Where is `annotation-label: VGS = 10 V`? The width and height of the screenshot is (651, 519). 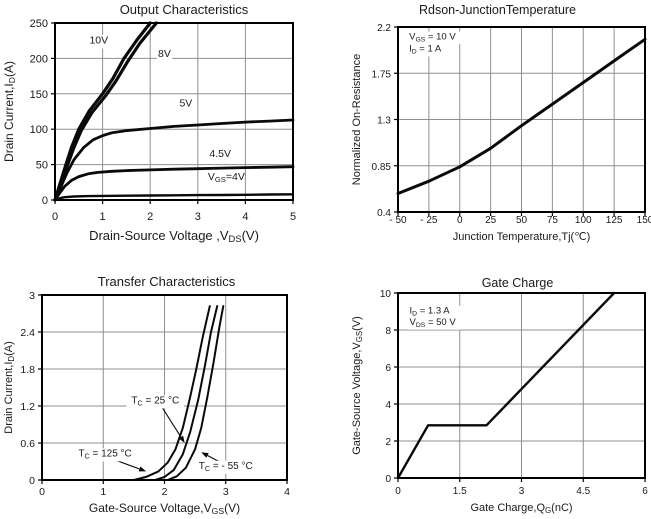
annotation-label: VGS = 10 V is located at coordinates (432, 37).